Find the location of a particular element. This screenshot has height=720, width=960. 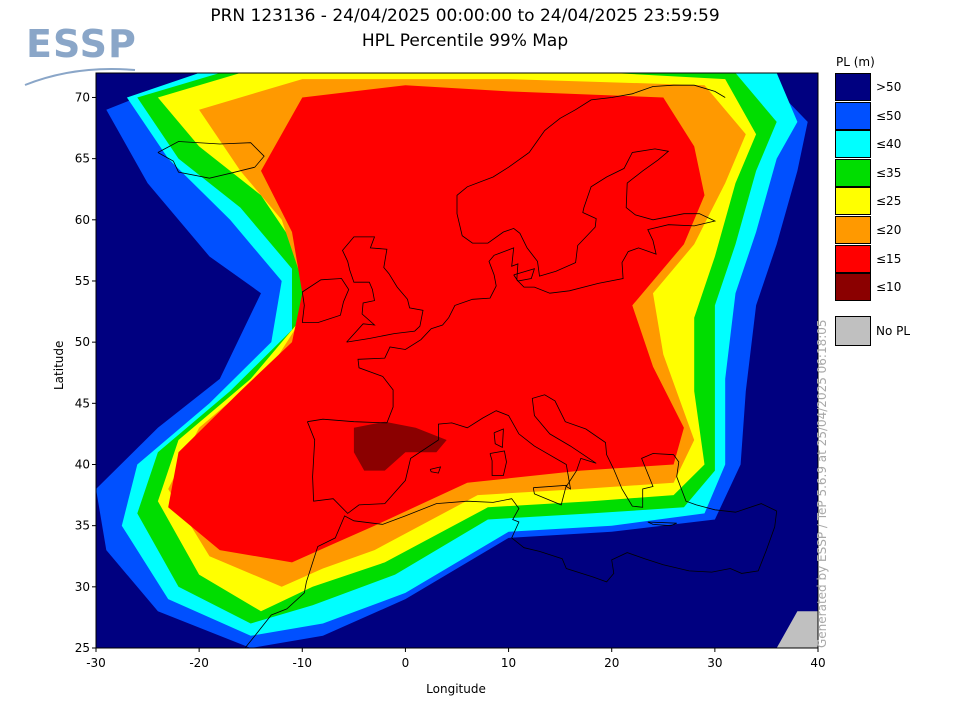

x-tick-label: -10 is located at coordinates (302, 663).